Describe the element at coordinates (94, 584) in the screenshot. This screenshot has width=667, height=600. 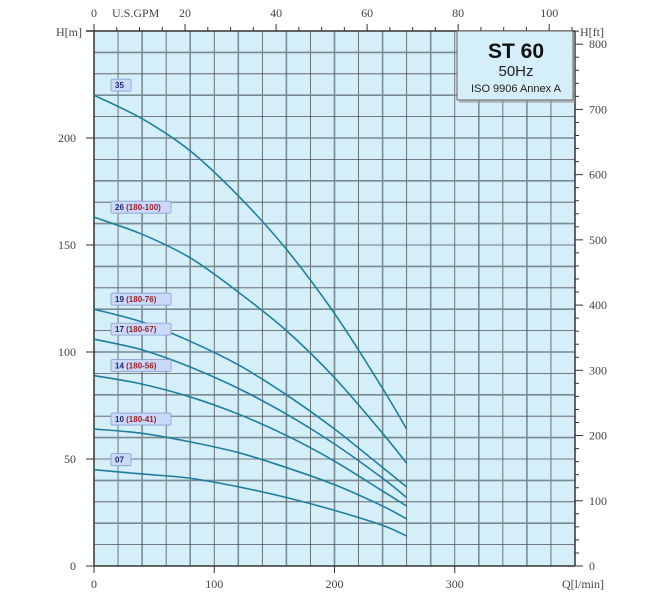
I see `x-tick-label: 0` at that location.